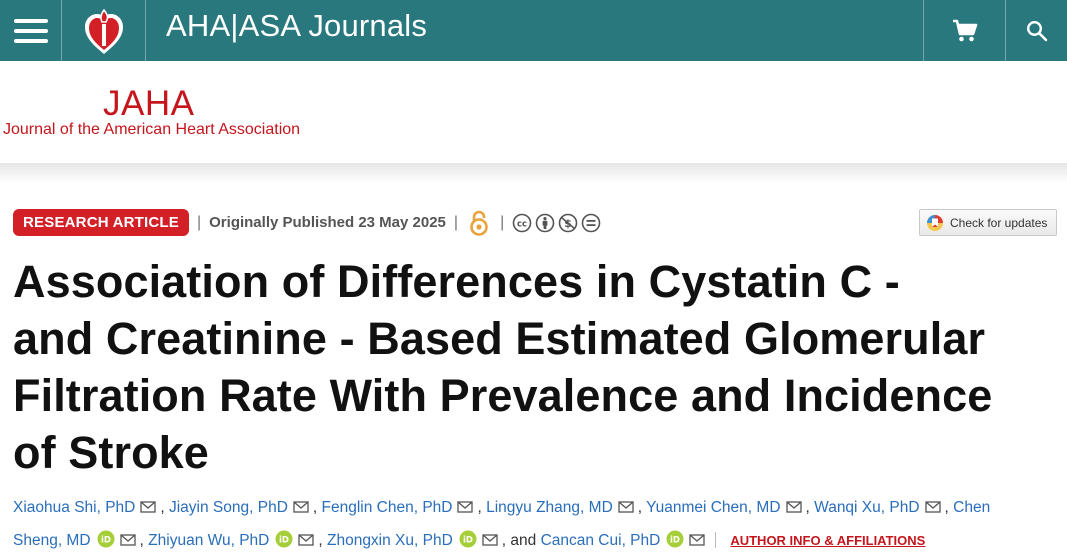  Describe the element at coordinates (111, 452) in the screenshot. I see `title-line: of Stroke` at that location.